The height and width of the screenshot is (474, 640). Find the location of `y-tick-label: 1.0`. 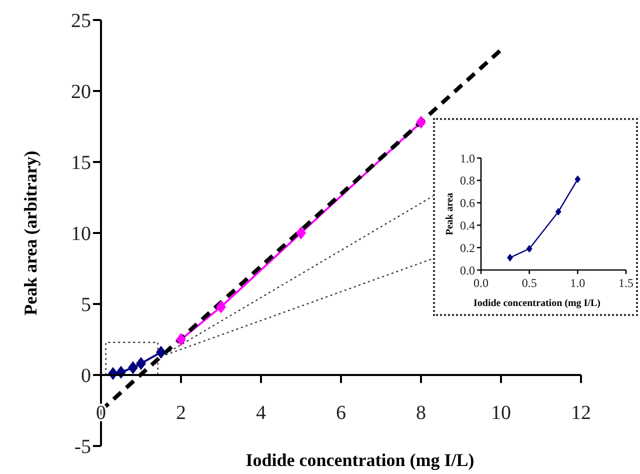

y-tick-label: 1.0 is located at coordinates (467, 158).